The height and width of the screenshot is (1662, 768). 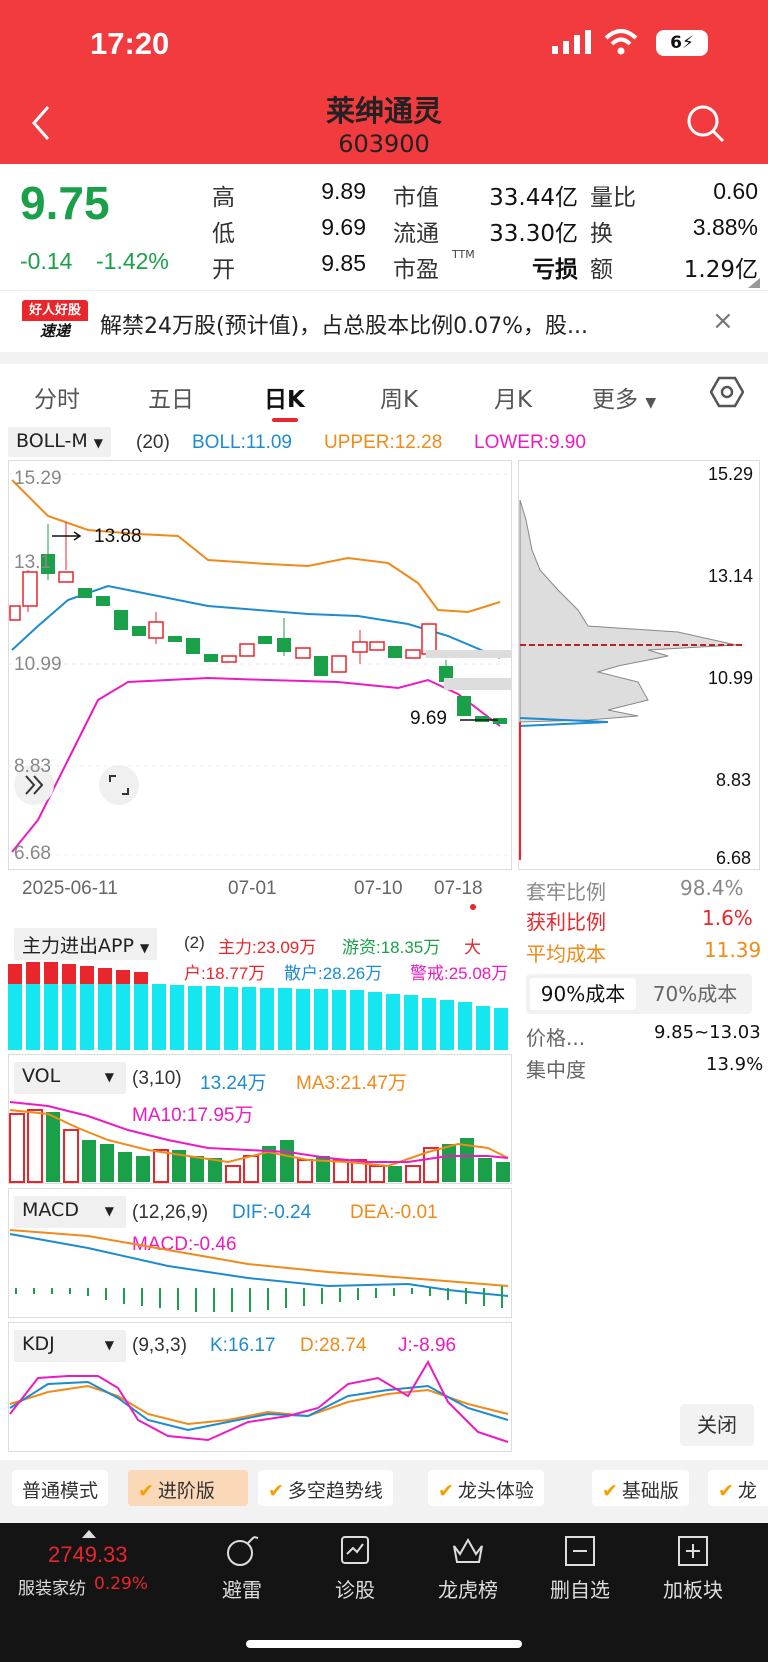 I want to click on vol-panel, so click(x=260, y=1119).